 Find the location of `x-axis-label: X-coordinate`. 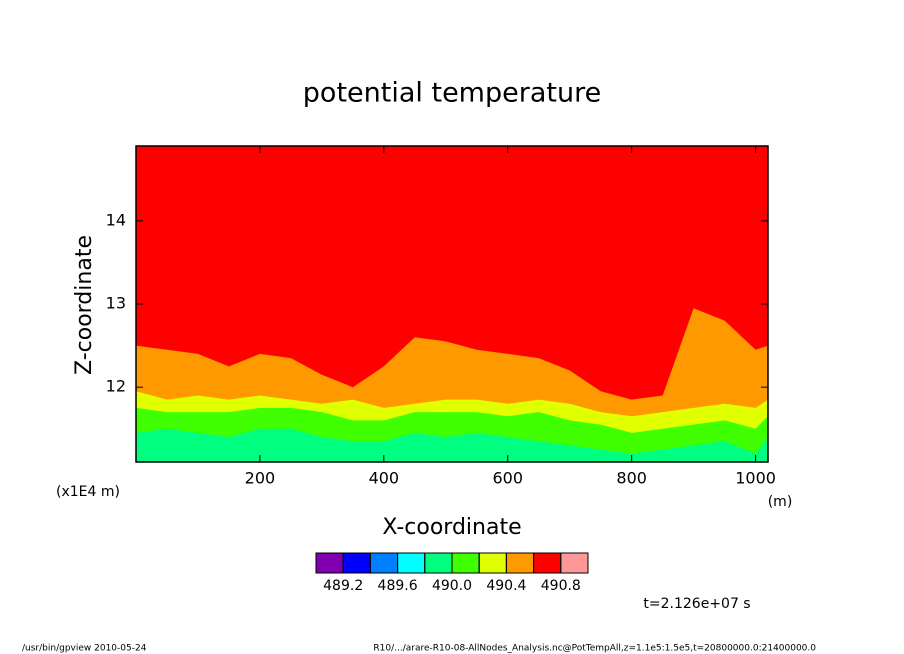

x-axis-label: X-coordinate is located at coordinates (451, 527).